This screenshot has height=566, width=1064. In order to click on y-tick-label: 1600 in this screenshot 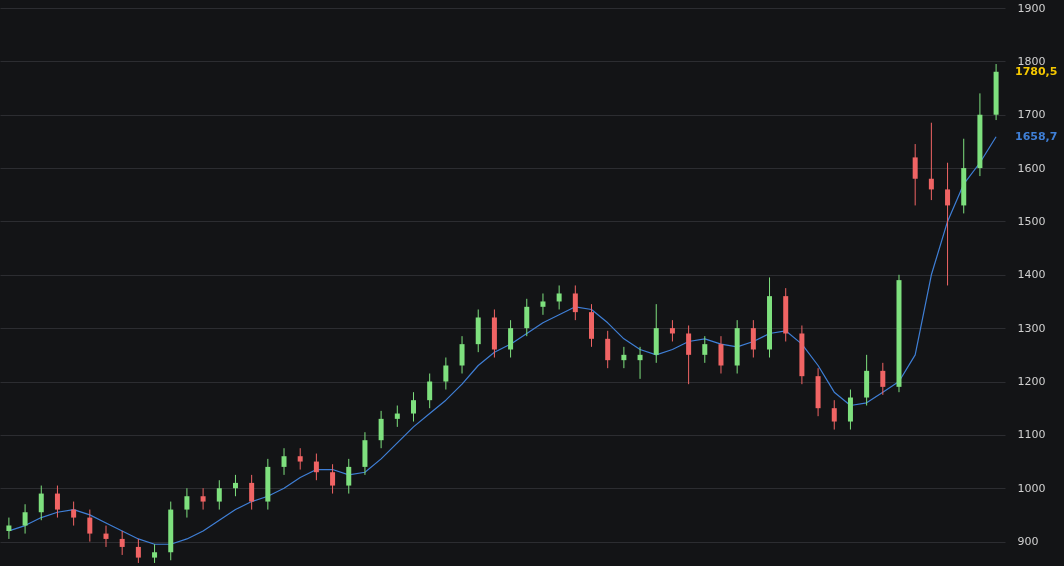, I will do `click(1031, 168)`.